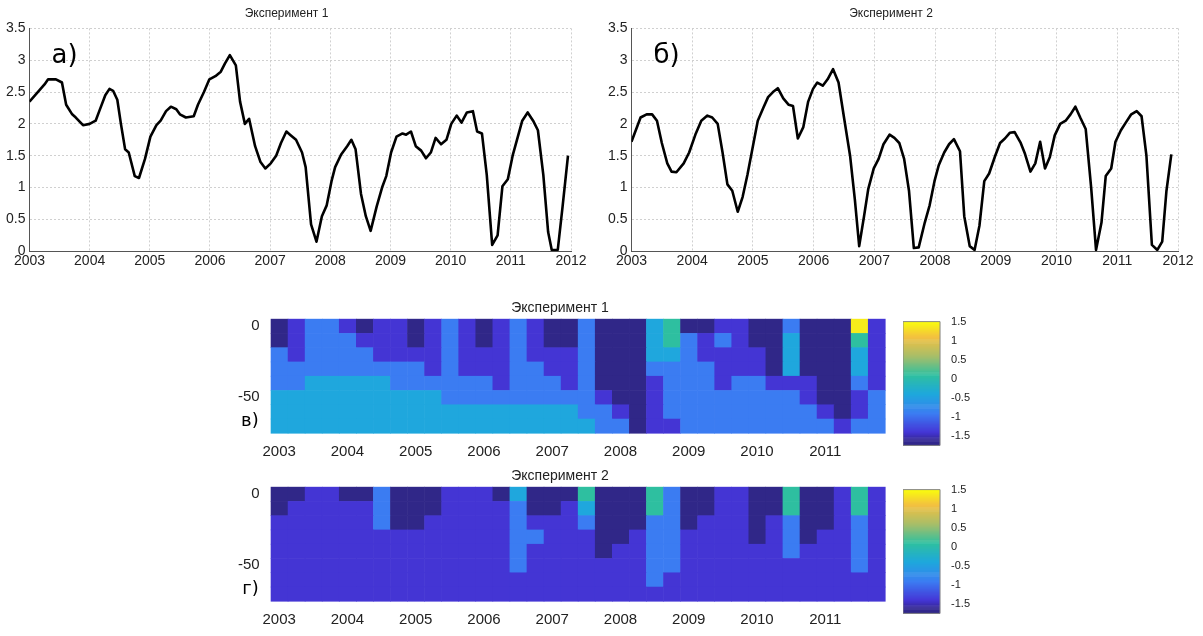 This screenshot has width=1203, height=636. Describe the element at coordinates (250, 588) in the screenshot. I see `text: г)` at that location.